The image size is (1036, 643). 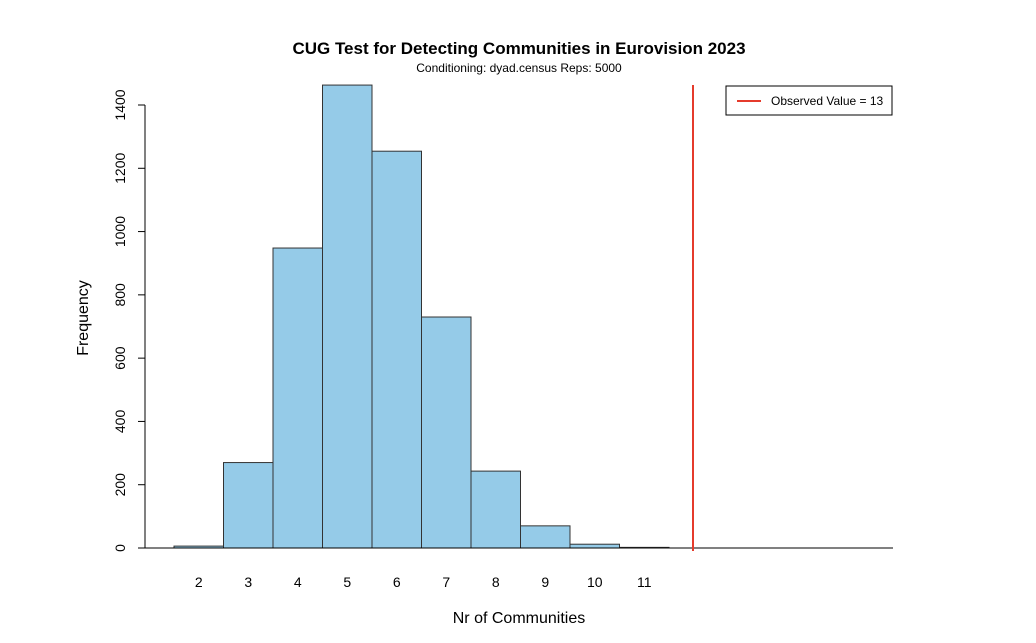 I want to click on x-tick-label: 9, so click(x=545, y=582).